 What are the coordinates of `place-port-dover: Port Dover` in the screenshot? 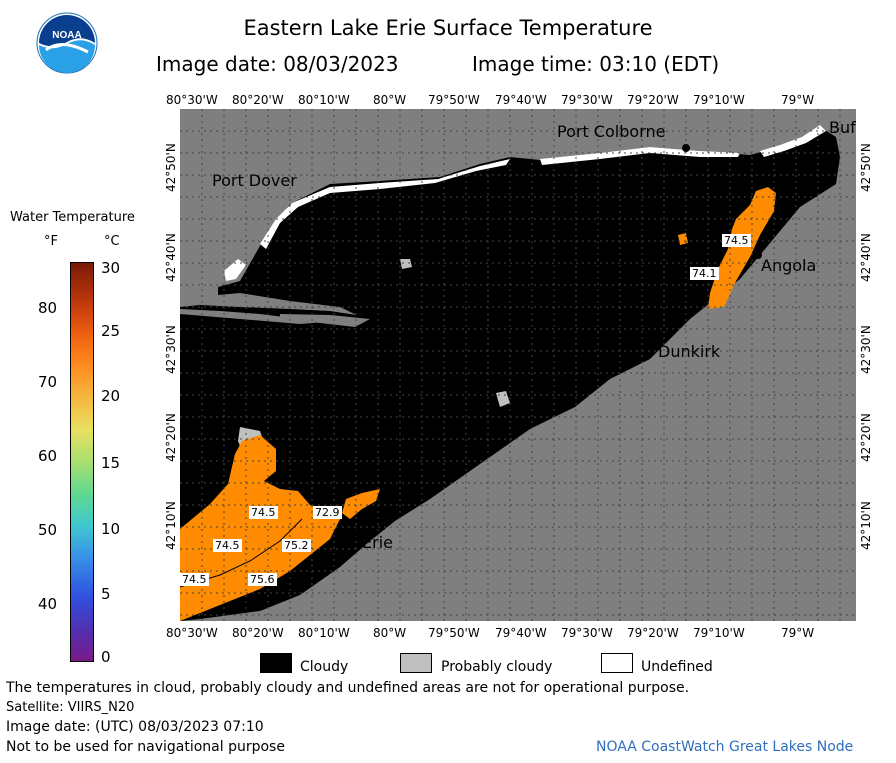 It's located at (254, 180).